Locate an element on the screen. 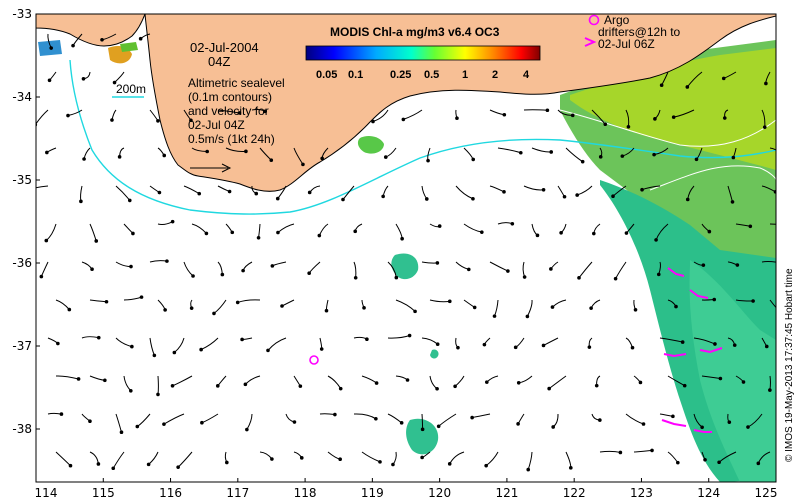  colorbar-gradient is located at coordinates (423, 53).